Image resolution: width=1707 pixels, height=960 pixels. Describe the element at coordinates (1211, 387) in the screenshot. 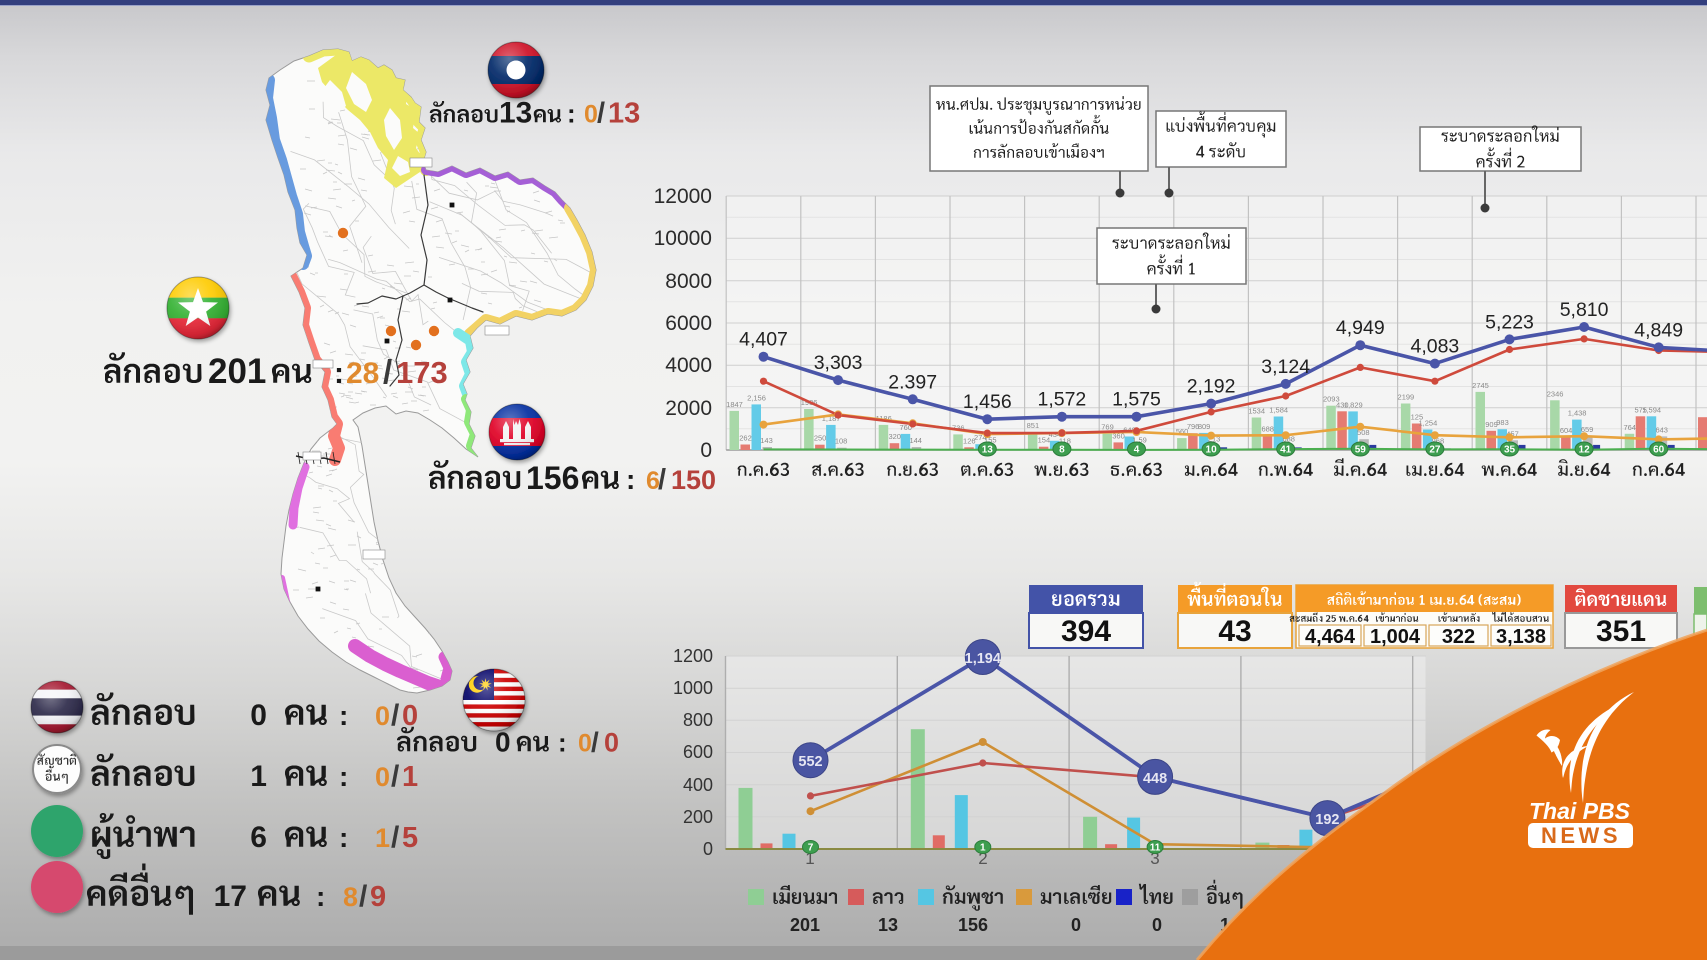

I see `svg-text: 2,192` at that location.